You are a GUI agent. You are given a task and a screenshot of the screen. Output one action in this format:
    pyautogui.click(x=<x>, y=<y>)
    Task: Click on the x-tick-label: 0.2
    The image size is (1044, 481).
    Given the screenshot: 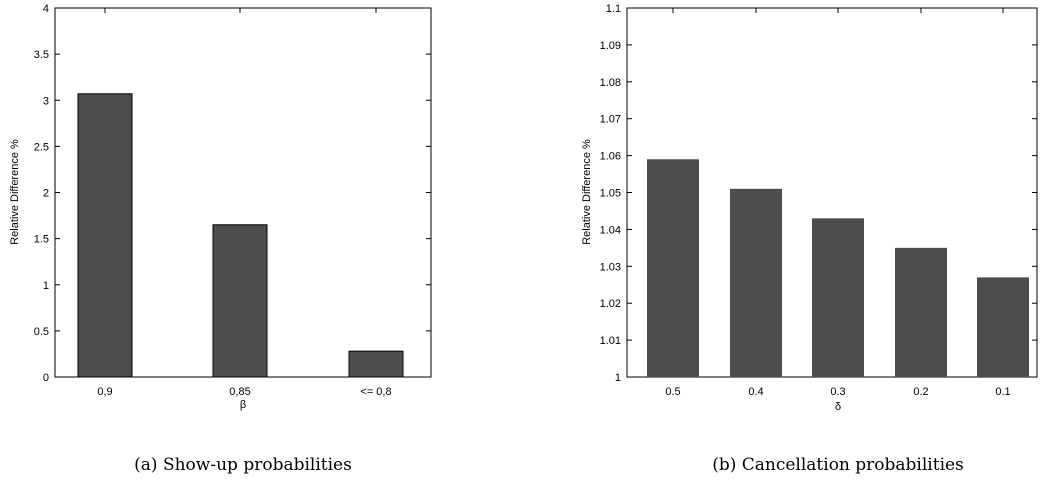 What is the action you would take?
    pyautogui.click(x=920, y=392)
    